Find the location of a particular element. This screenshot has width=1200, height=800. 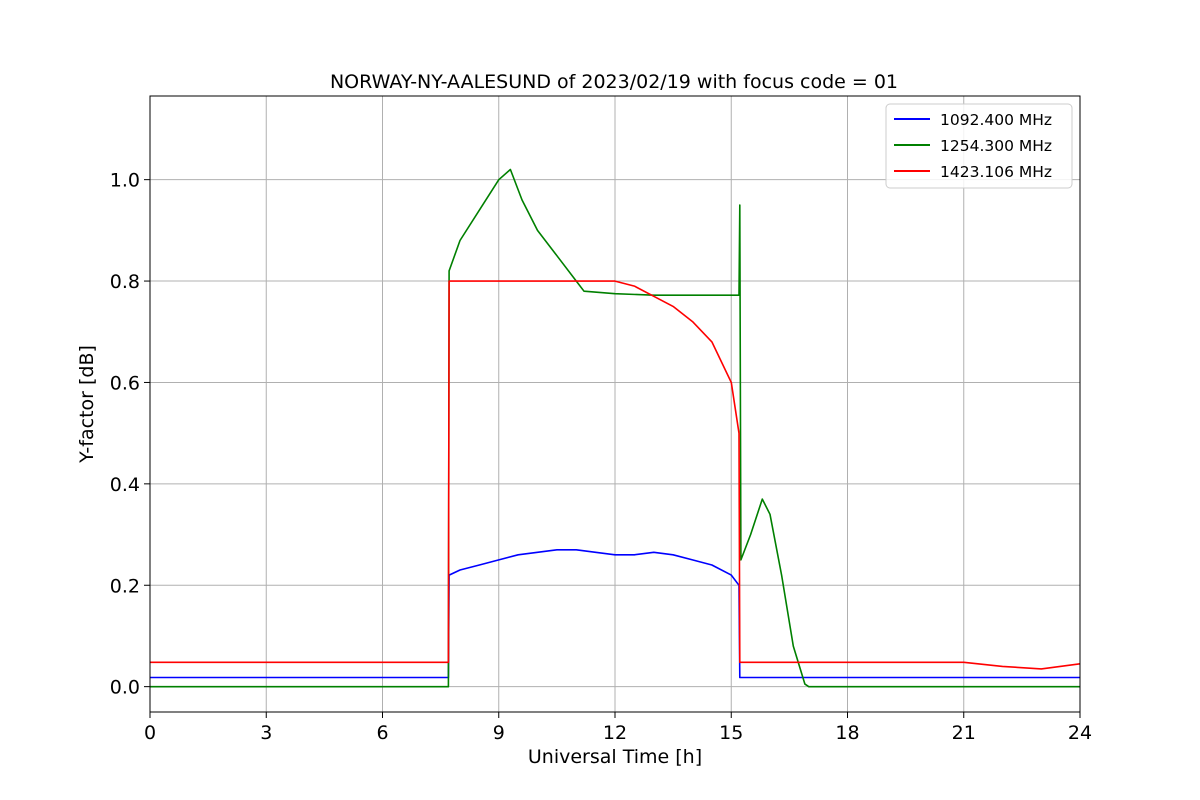

y-tick-label: 0.6 is located at coordinates (125, 383).